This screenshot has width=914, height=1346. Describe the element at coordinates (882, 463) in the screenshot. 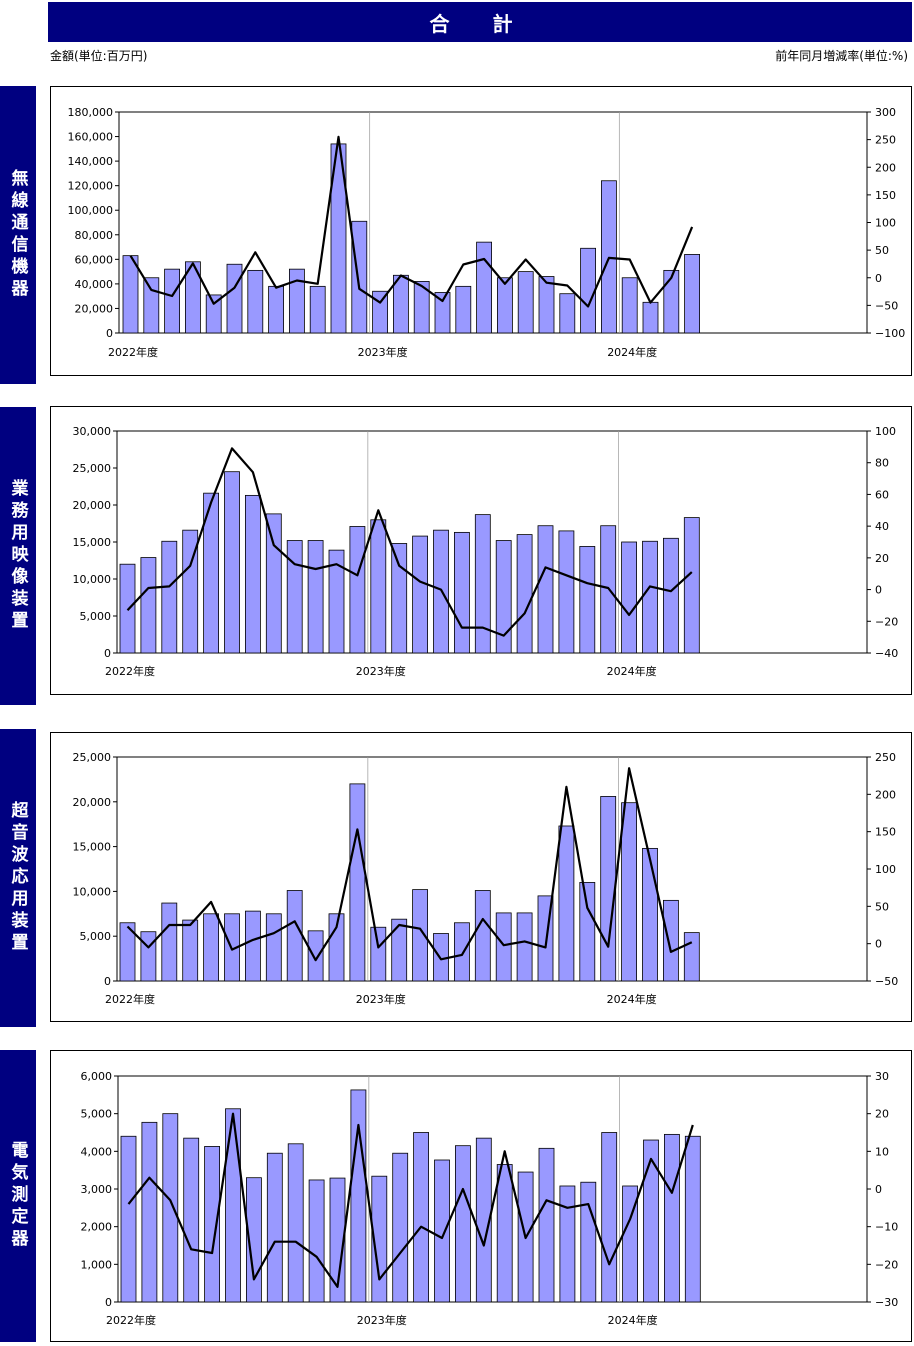

I see `right-tick-label: 80` at that location.